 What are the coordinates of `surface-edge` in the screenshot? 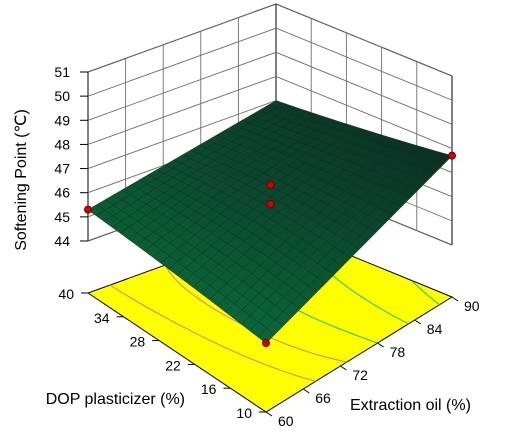 It's located at (177, 276).